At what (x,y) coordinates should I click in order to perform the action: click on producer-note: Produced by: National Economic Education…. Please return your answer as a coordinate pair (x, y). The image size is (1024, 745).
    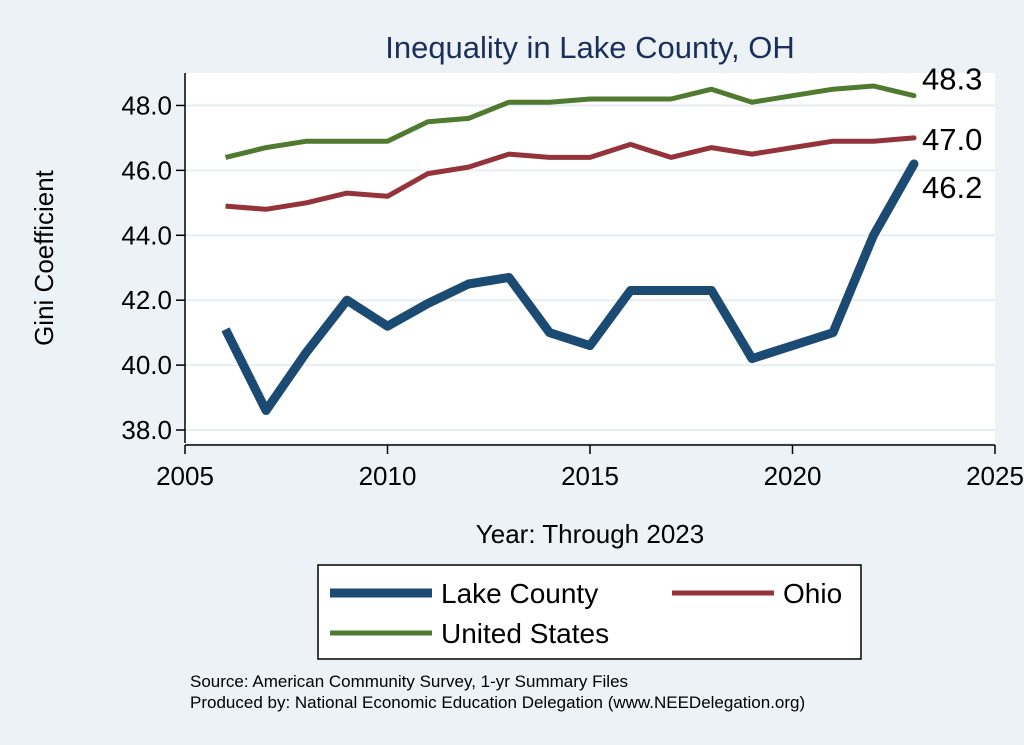
    Looking at the image, I should click on (497, 702).